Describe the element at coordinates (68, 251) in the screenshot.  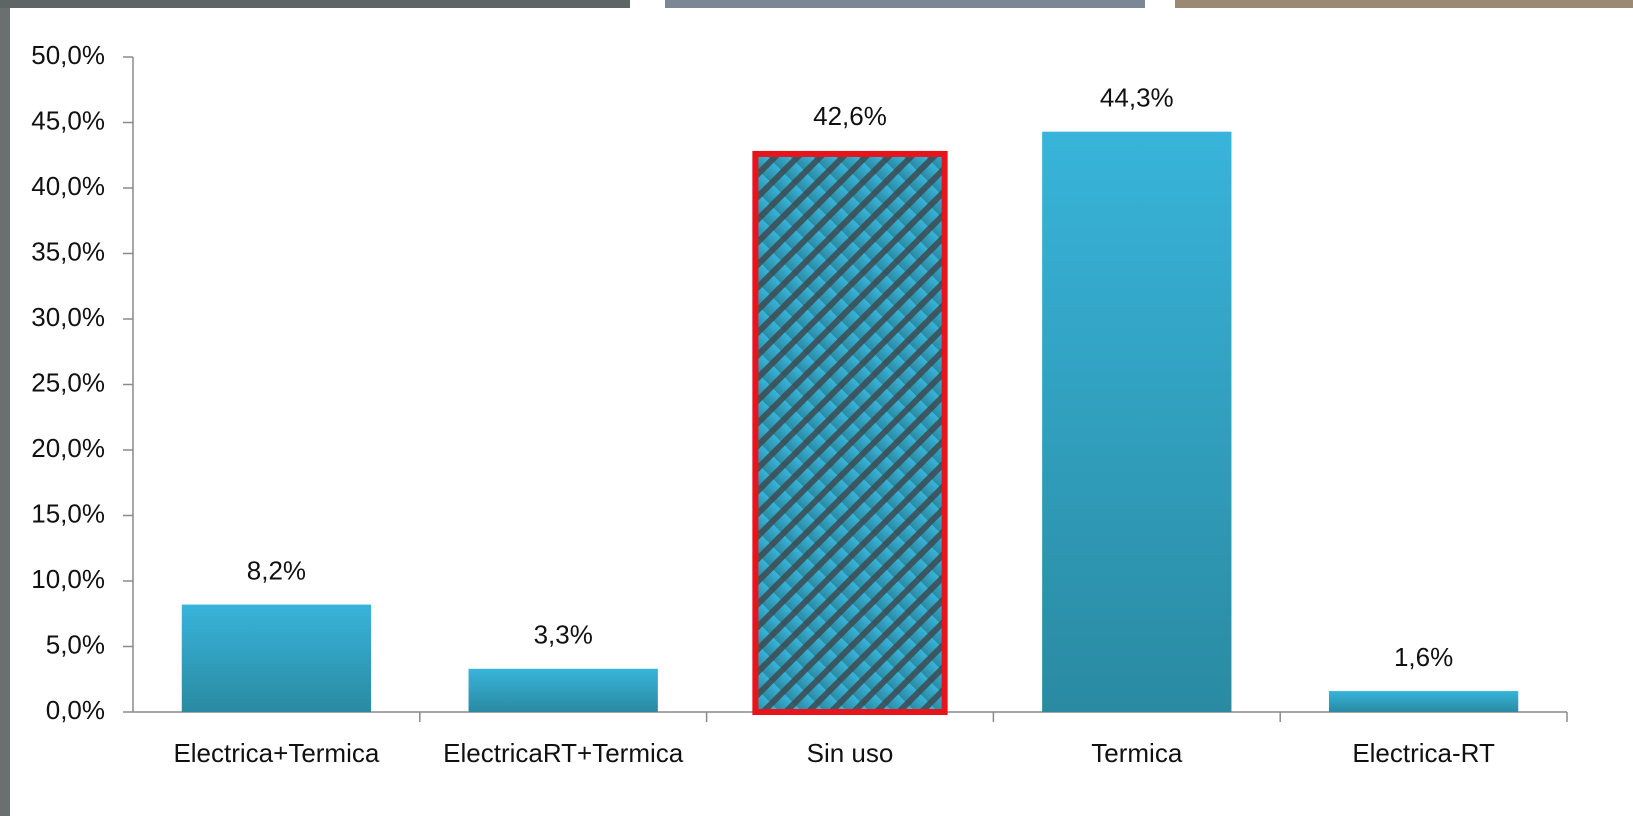
I see `y-tick-label: 35,0%` at that location.